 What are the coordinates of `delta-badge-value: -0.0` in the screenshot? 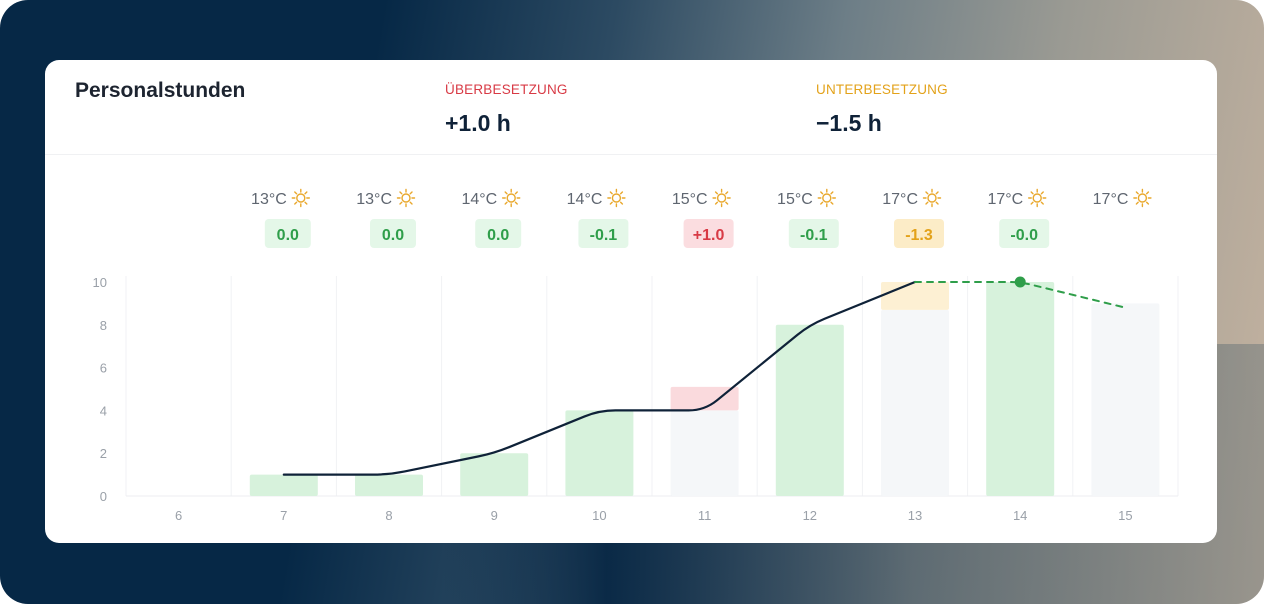 It's located at (1024, 235).